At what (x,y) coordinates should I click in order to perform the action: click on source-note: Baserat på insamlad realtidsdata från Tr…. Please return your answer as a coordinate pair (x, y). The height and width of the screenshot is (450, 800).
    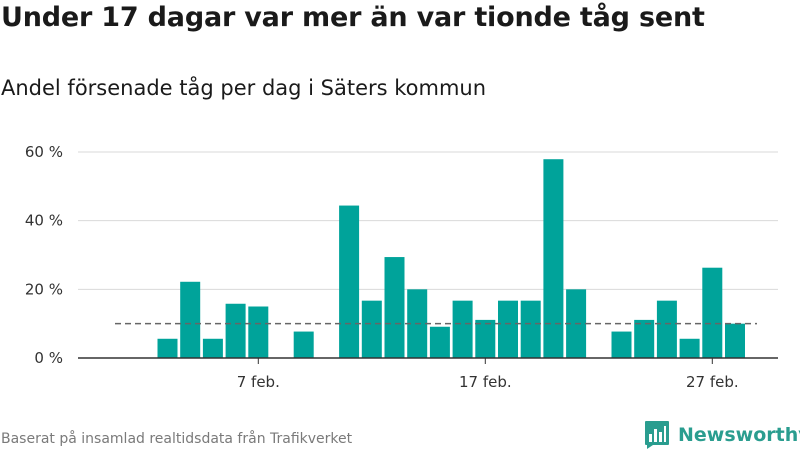
    Looking at the image, I should click on (177, 439).